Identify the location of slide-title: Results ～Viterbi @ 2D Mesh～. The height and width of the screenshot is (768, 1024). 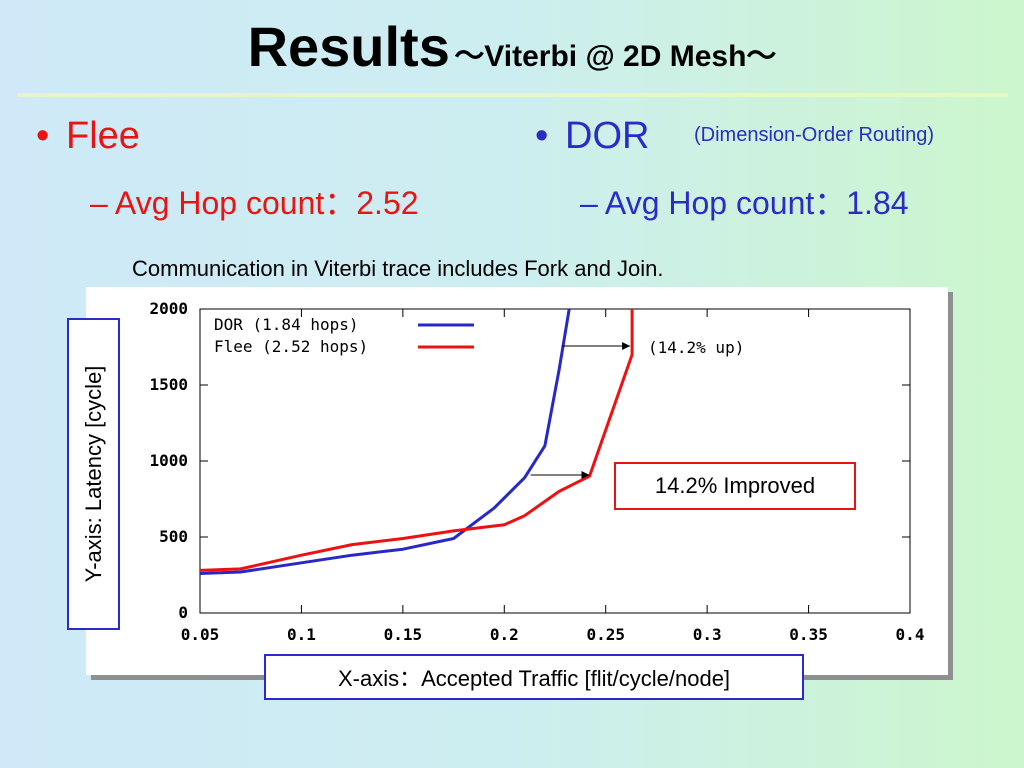
(512, 46).